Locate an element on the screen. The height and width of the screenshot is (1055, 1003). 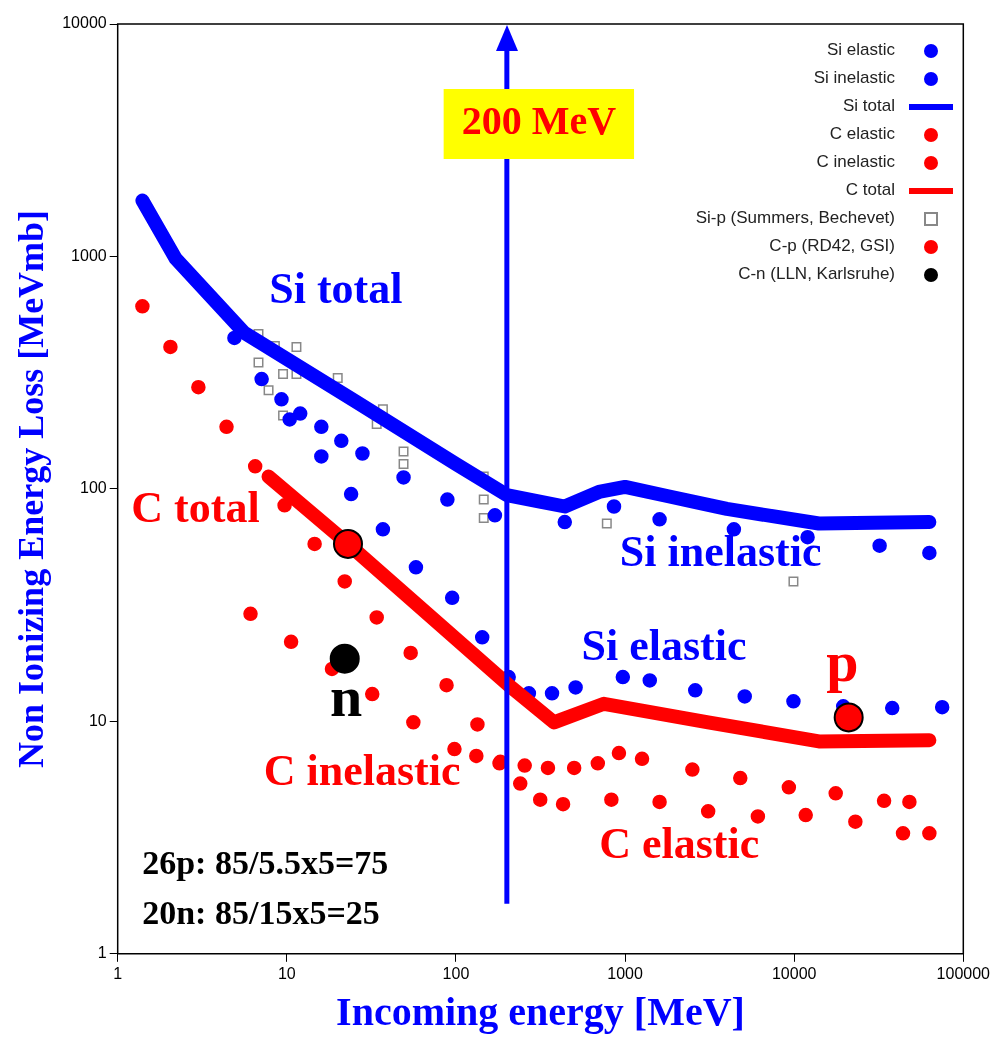
x-axis-title: Incoming energy [MeV] is located at coordinates (540, 1012).